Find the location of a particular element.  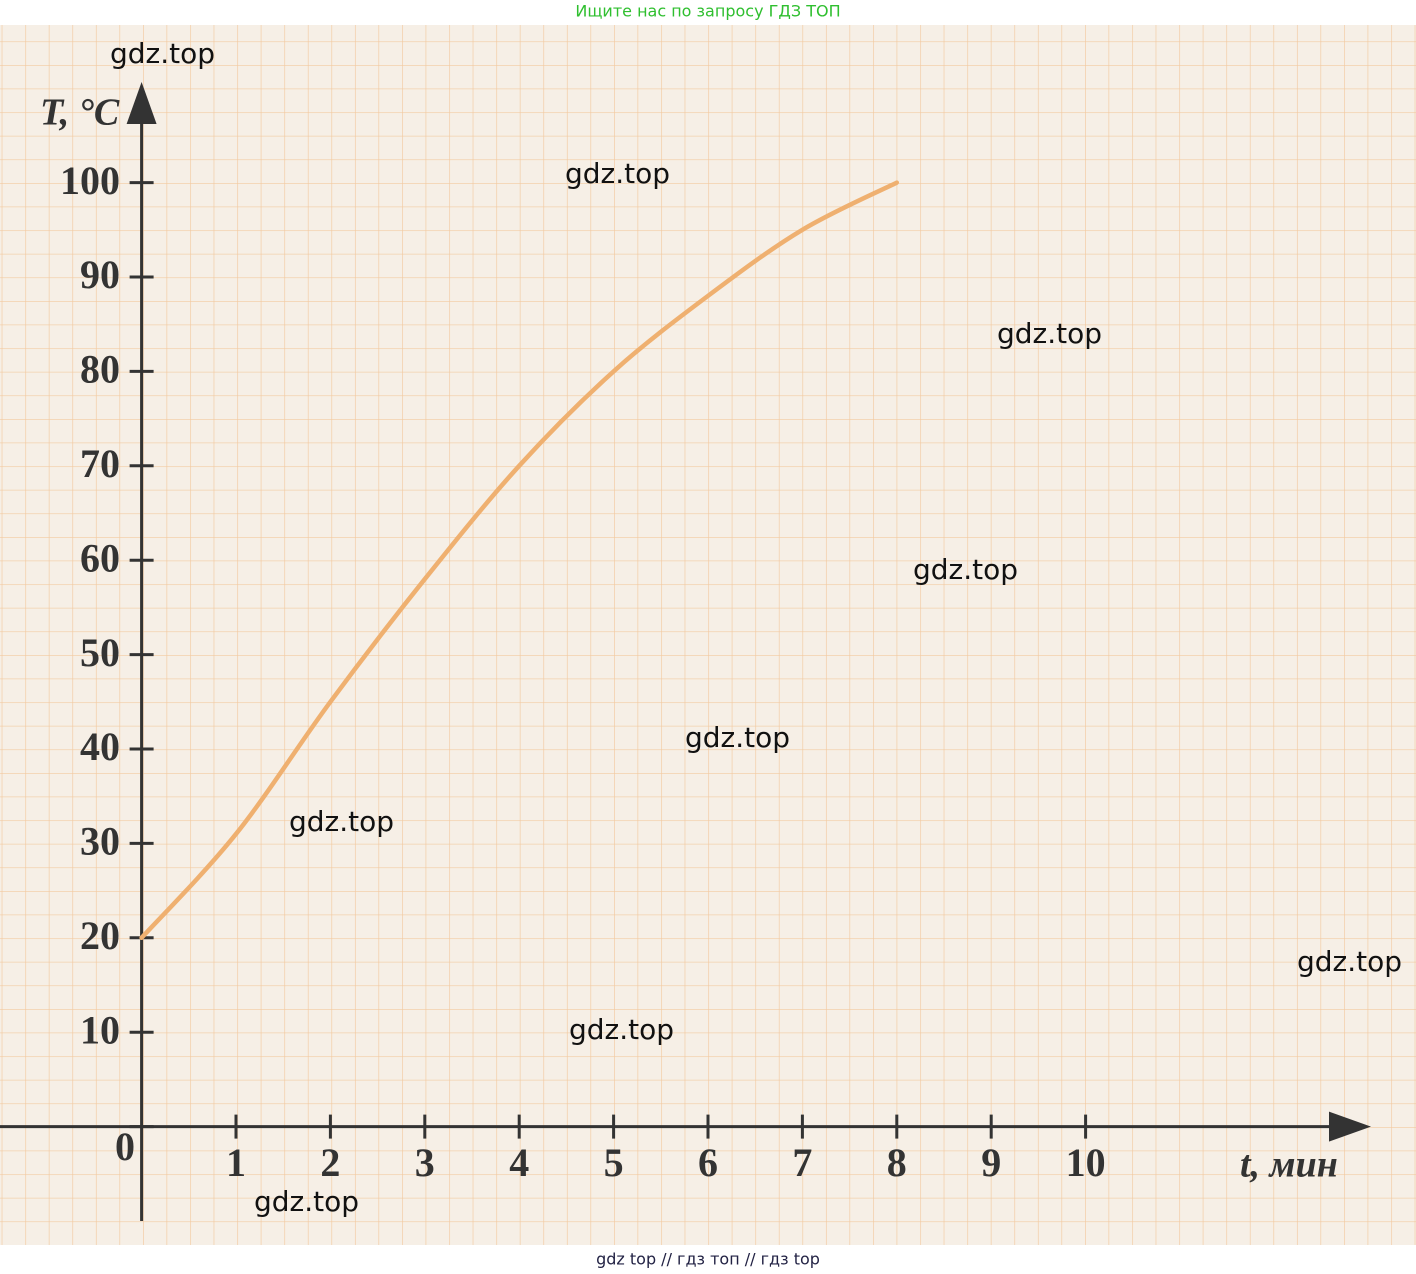

x-tick-label: 4 is located at coordinates (519, 1162).